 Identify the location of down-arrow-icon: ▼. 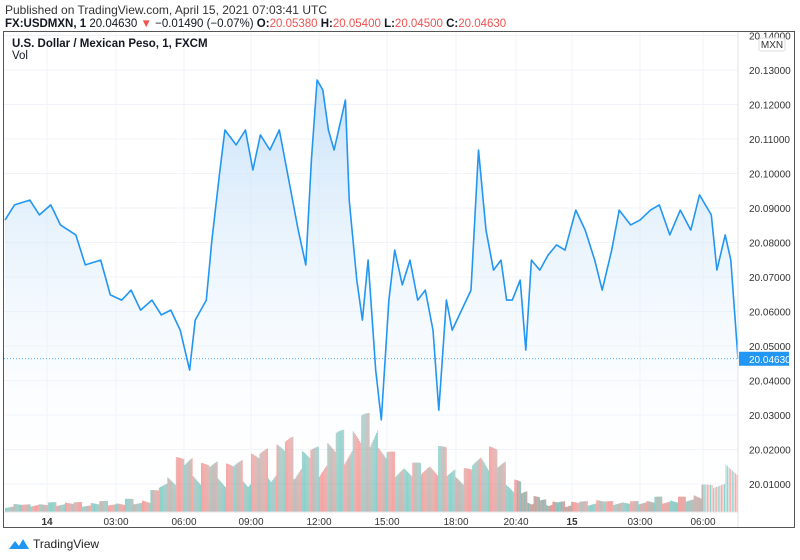
(146, 24).